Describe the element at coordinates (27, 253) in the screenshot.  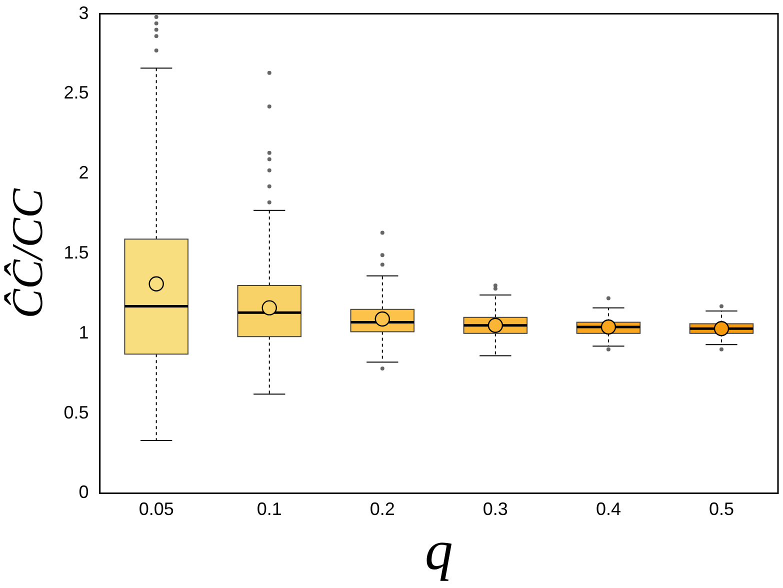
I see `y-axis-title: ĈĈ/CC` at that location.